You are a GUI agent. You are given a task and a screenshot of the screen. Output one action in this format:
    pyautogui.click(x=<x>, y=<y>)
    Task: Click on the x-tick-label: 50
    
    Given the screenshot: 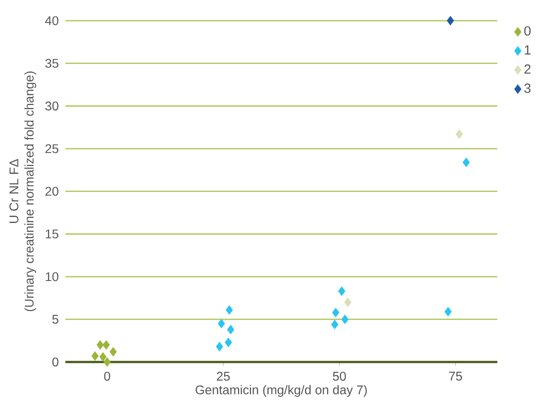 What is the action you would take?
    pyautogui.click(x=339, y=376)
    